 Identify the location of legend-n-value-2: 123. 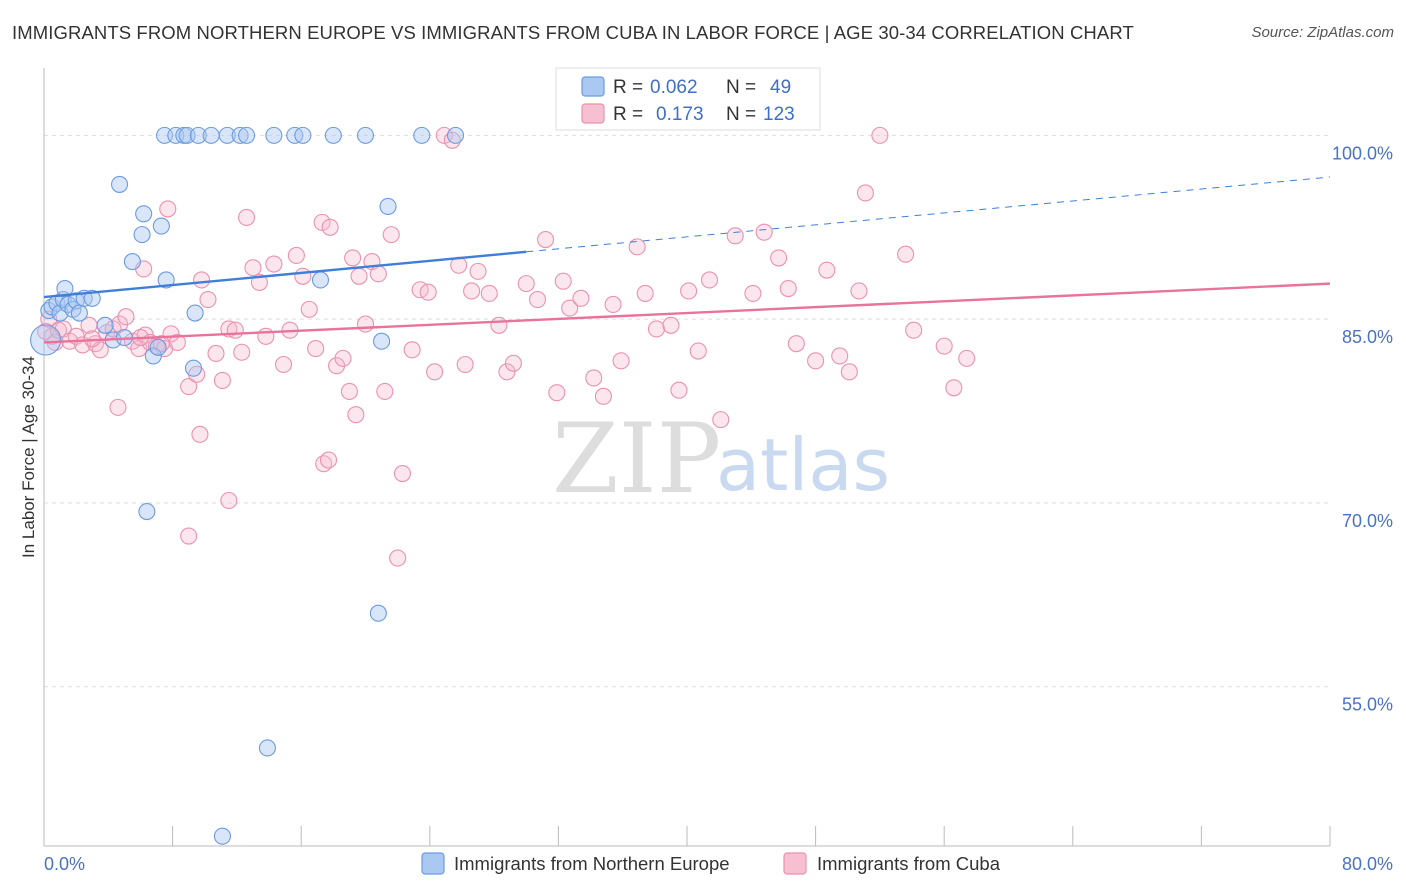
(779, 114).